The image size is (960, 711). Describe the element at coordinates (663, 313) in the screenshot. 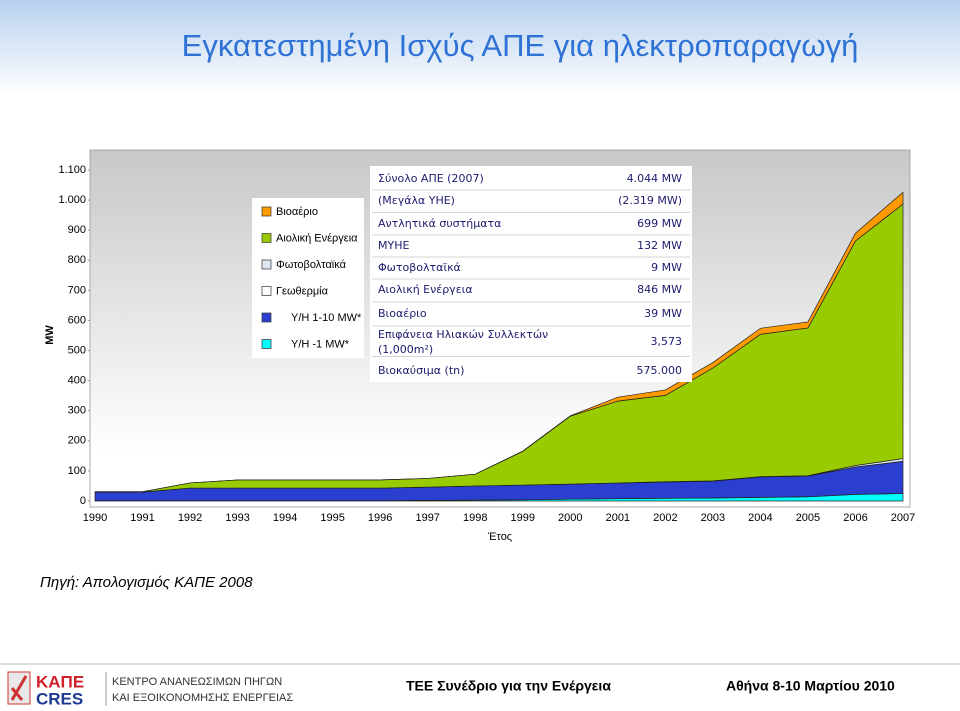

I see `table-value: 39 MW` at that location.